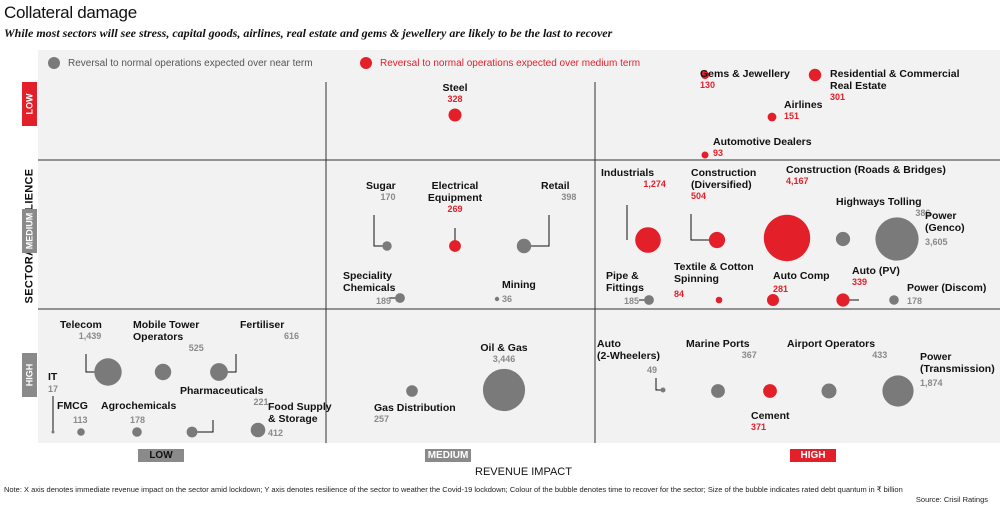 This screenshot has width=1000, height=510. I want to click on y-category-low: LOW, so click(29, 104).